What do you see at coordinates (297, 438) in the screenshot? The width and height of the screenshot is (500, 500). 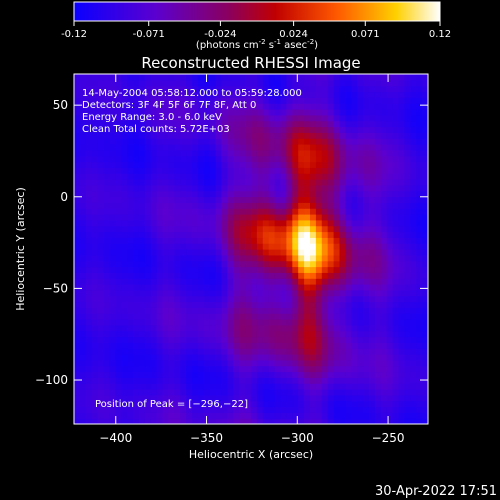 I see `x-tick-label: −300` at bounding box center [297, 438].